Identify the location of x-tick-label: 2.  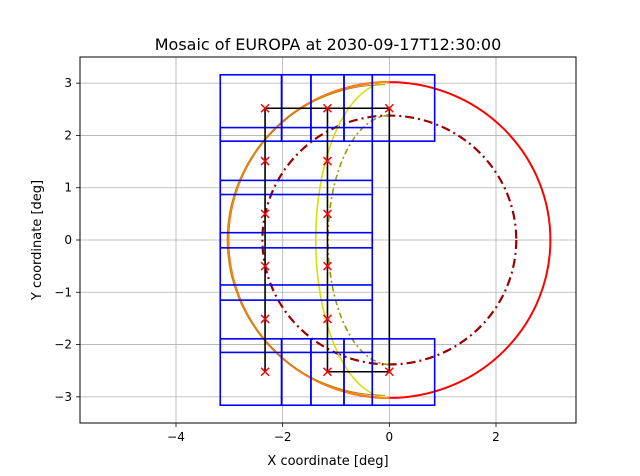
(496, 437).